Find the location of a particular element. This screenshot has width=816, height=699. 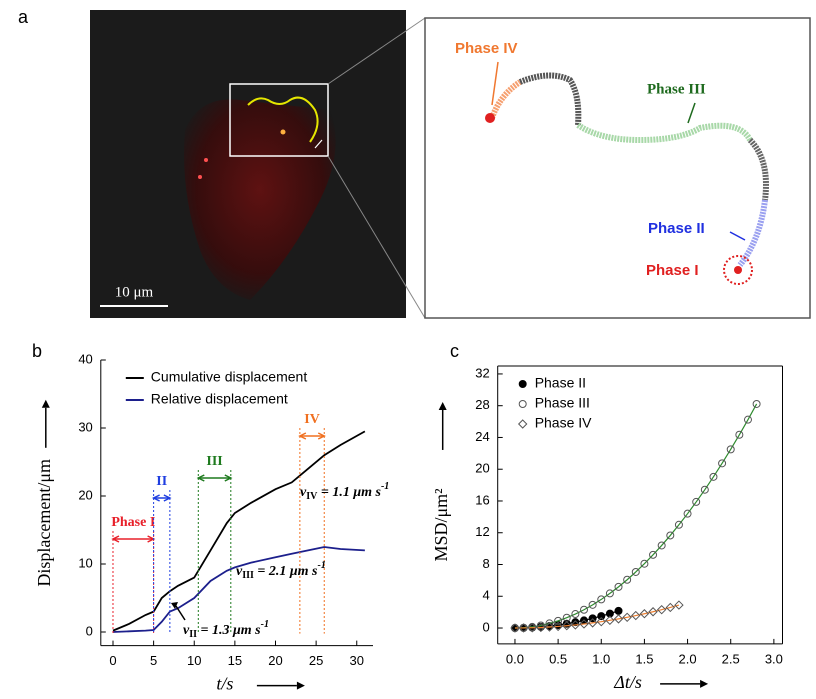

legend-label: Phase III is located at coordinates (562, 403).